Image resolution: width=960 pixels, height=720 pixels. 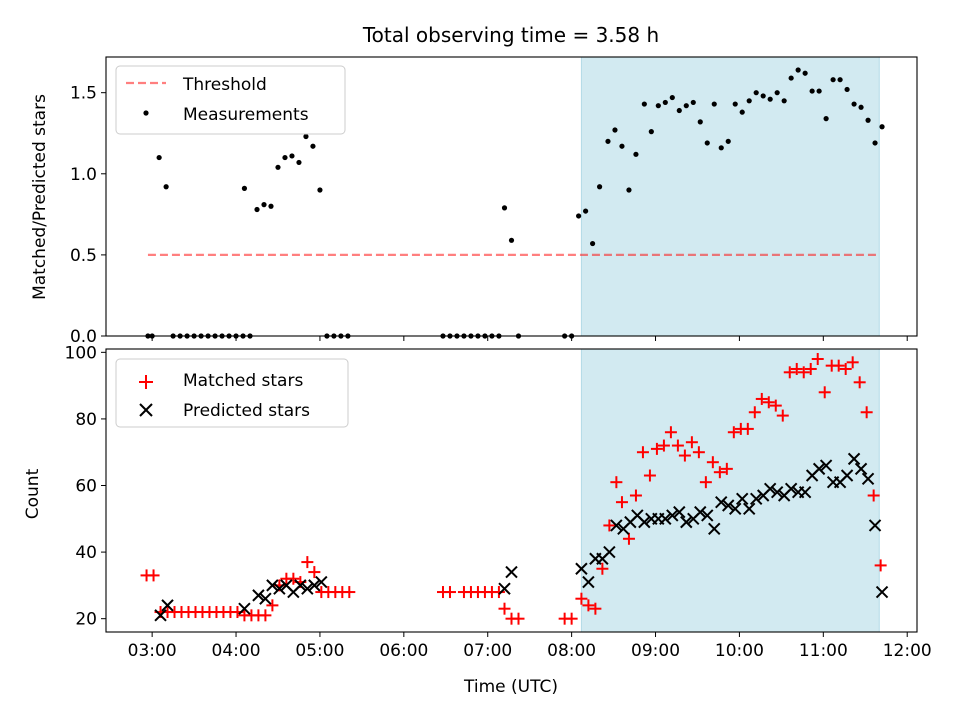 What do you see at coordinates (146, 410) in the screenshot?
I see `legend-predicted-swatch` at bounding box center [146, 410].